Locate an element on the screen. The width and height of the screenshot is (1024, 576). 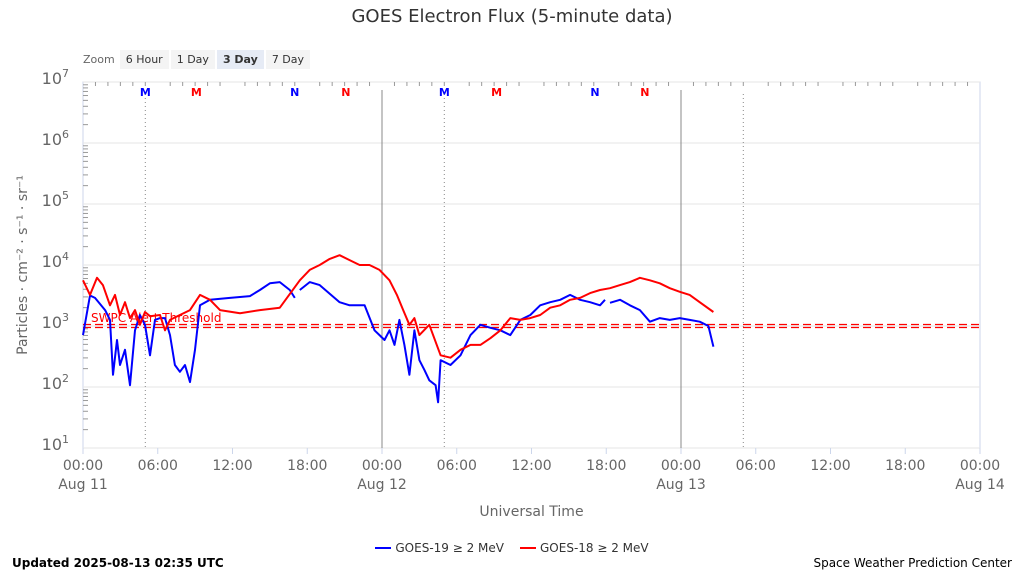
legend-item-goes19: GOES-19 ≥ 2 MeV is located at coordinates (439, 548).